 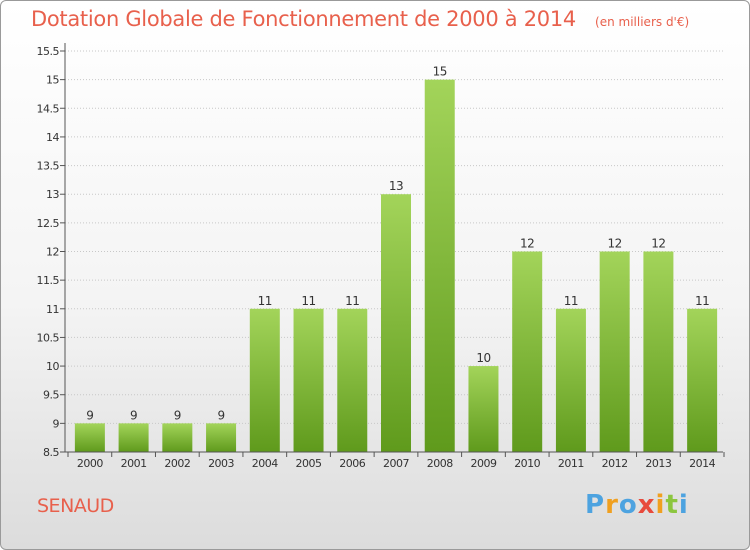 What do you see at coordinates (612, 505) in the screenshot?
I see `logo-letter: r` at bounding box center [612, 505].